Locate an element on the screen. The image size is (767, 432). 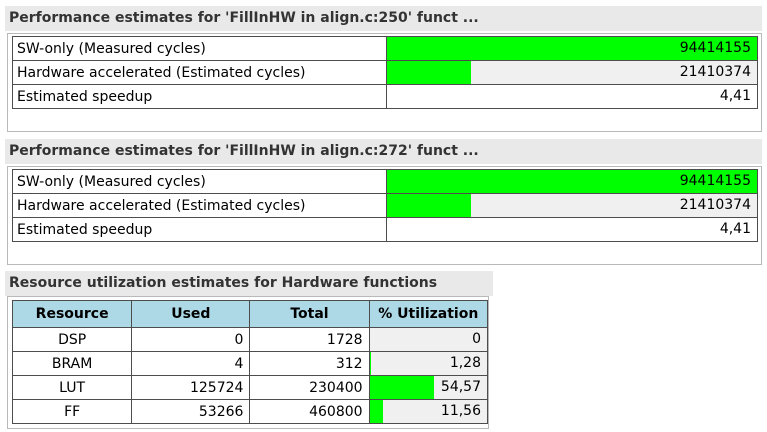
table-row: BRAM 4 312 1,28 is located at coordinates (250, 363).